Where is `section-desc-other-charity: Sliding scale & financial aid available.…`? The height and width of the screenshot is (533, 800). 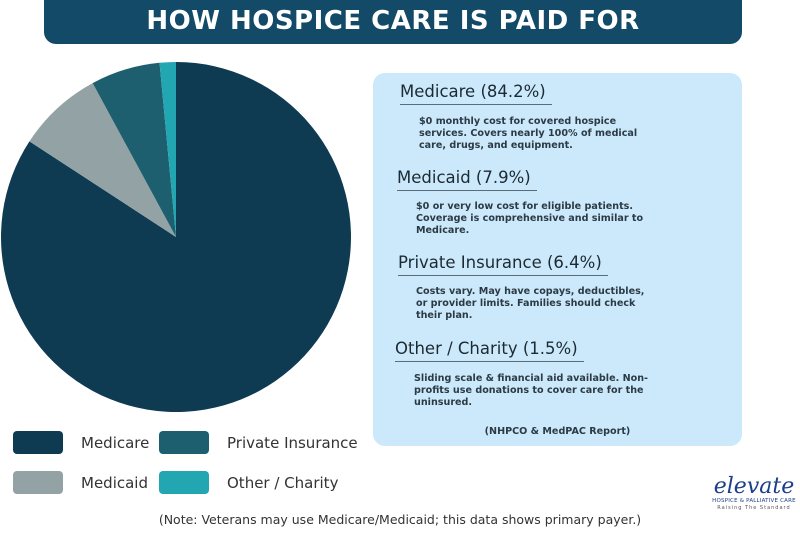
section-desc-other-charity: Sliding scale & financial aid available.… is located at coordinates (531, 390).